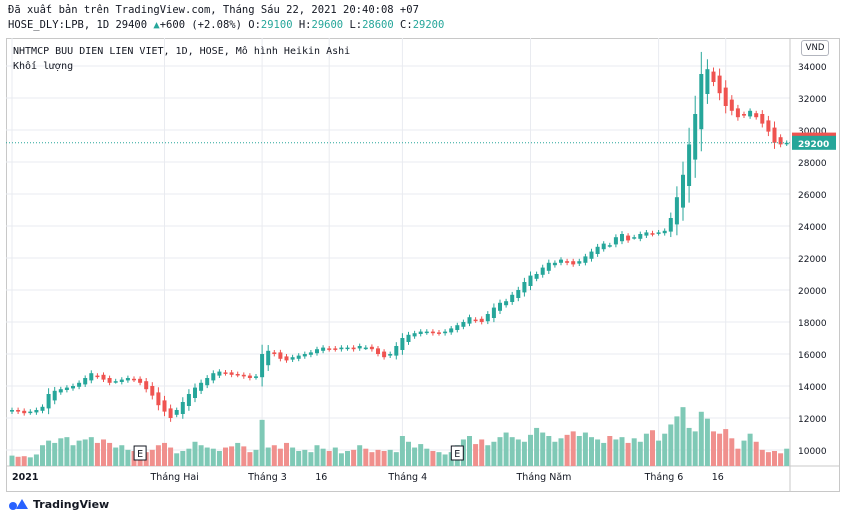  I want to click on high-label: H:, so click(305, 25).